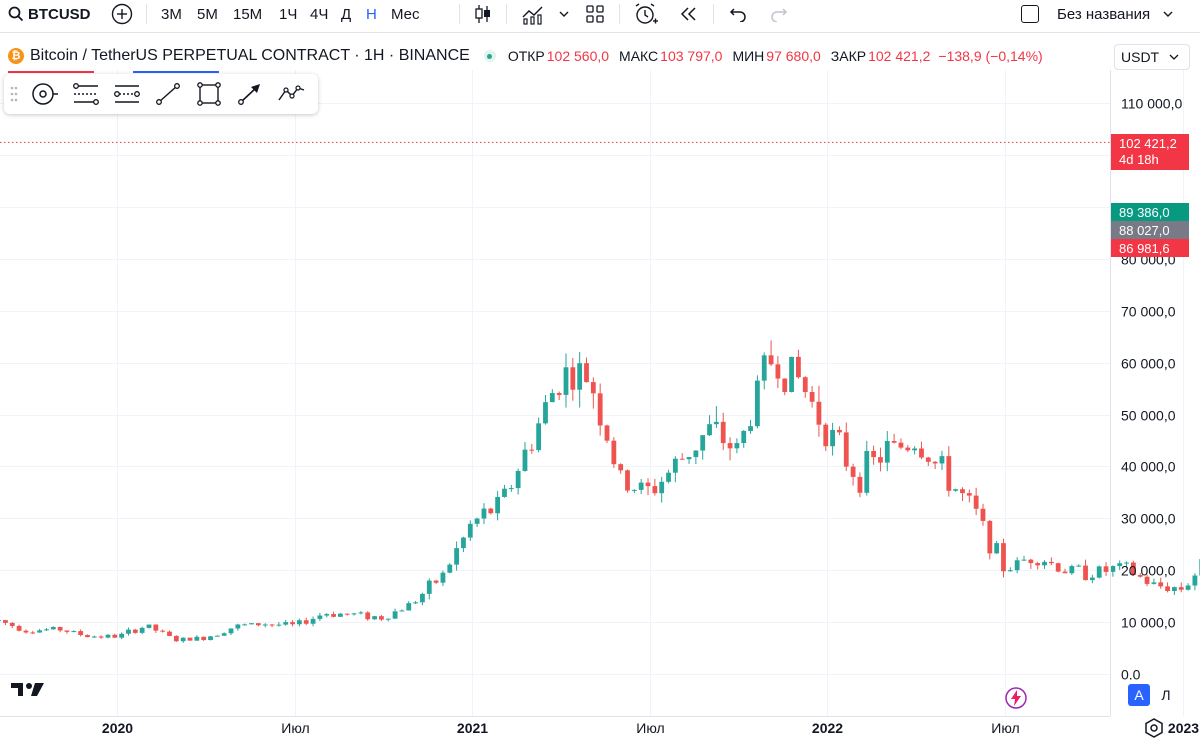  What do you see at coordinates (533, 14) in the screenshot?
I see `indicators-button` at bounding box center [533, 14].